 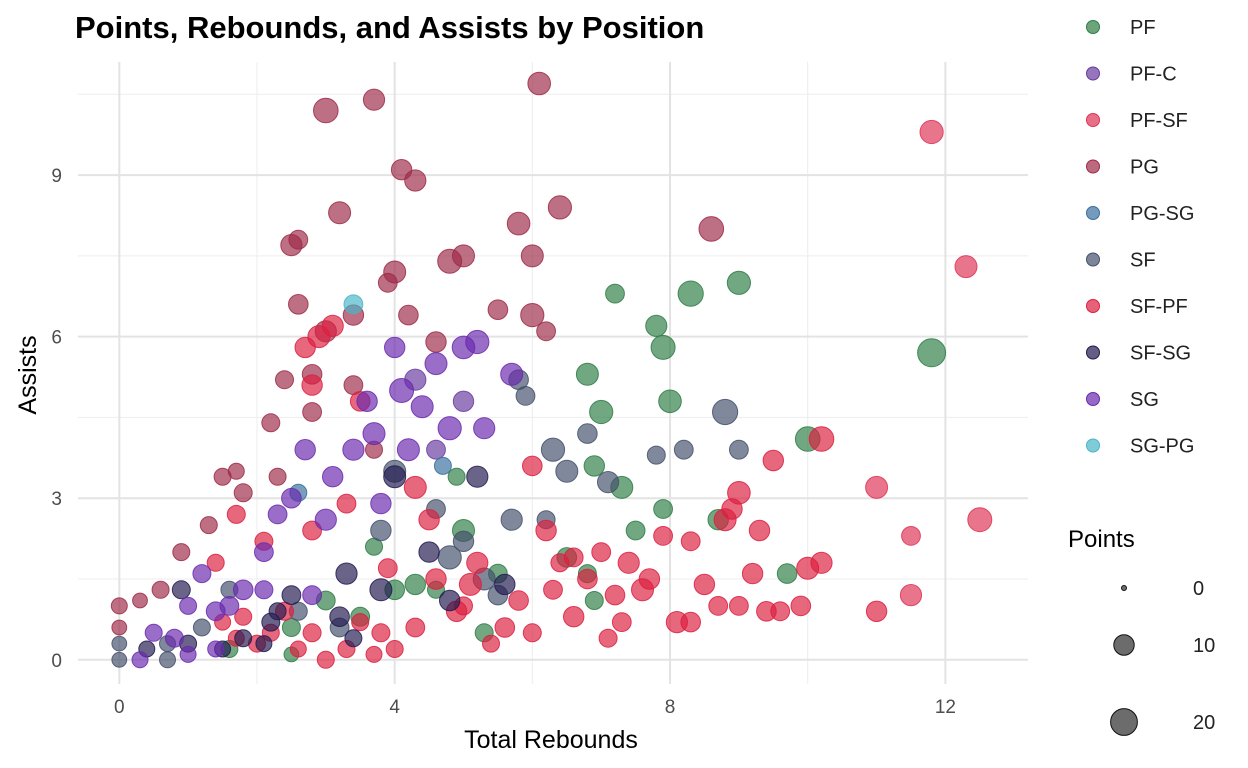 What do you see at coordinates (1159, 121) in the screenshot?
I see `legend-label: PF-SF` at bounding box center [1159, 121].